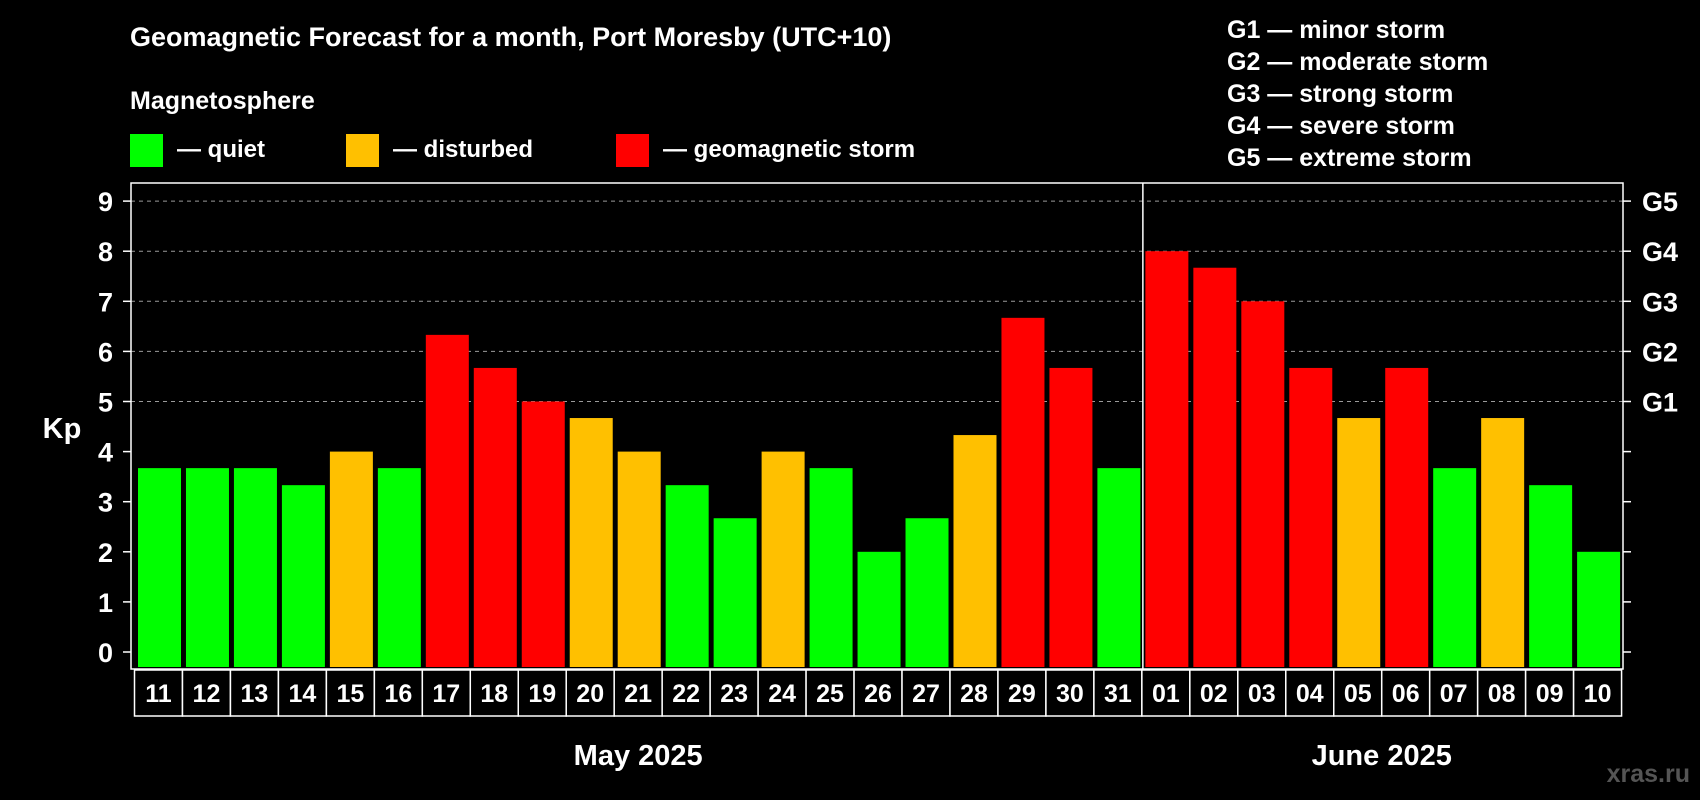 This screenshot has height=800, width=1700. What do you see at coordinates (1650, 420) in the screenshot?
I see `y-axis-right: G1 G2 G3 G4 G5` at bounding box center [1650, 420].